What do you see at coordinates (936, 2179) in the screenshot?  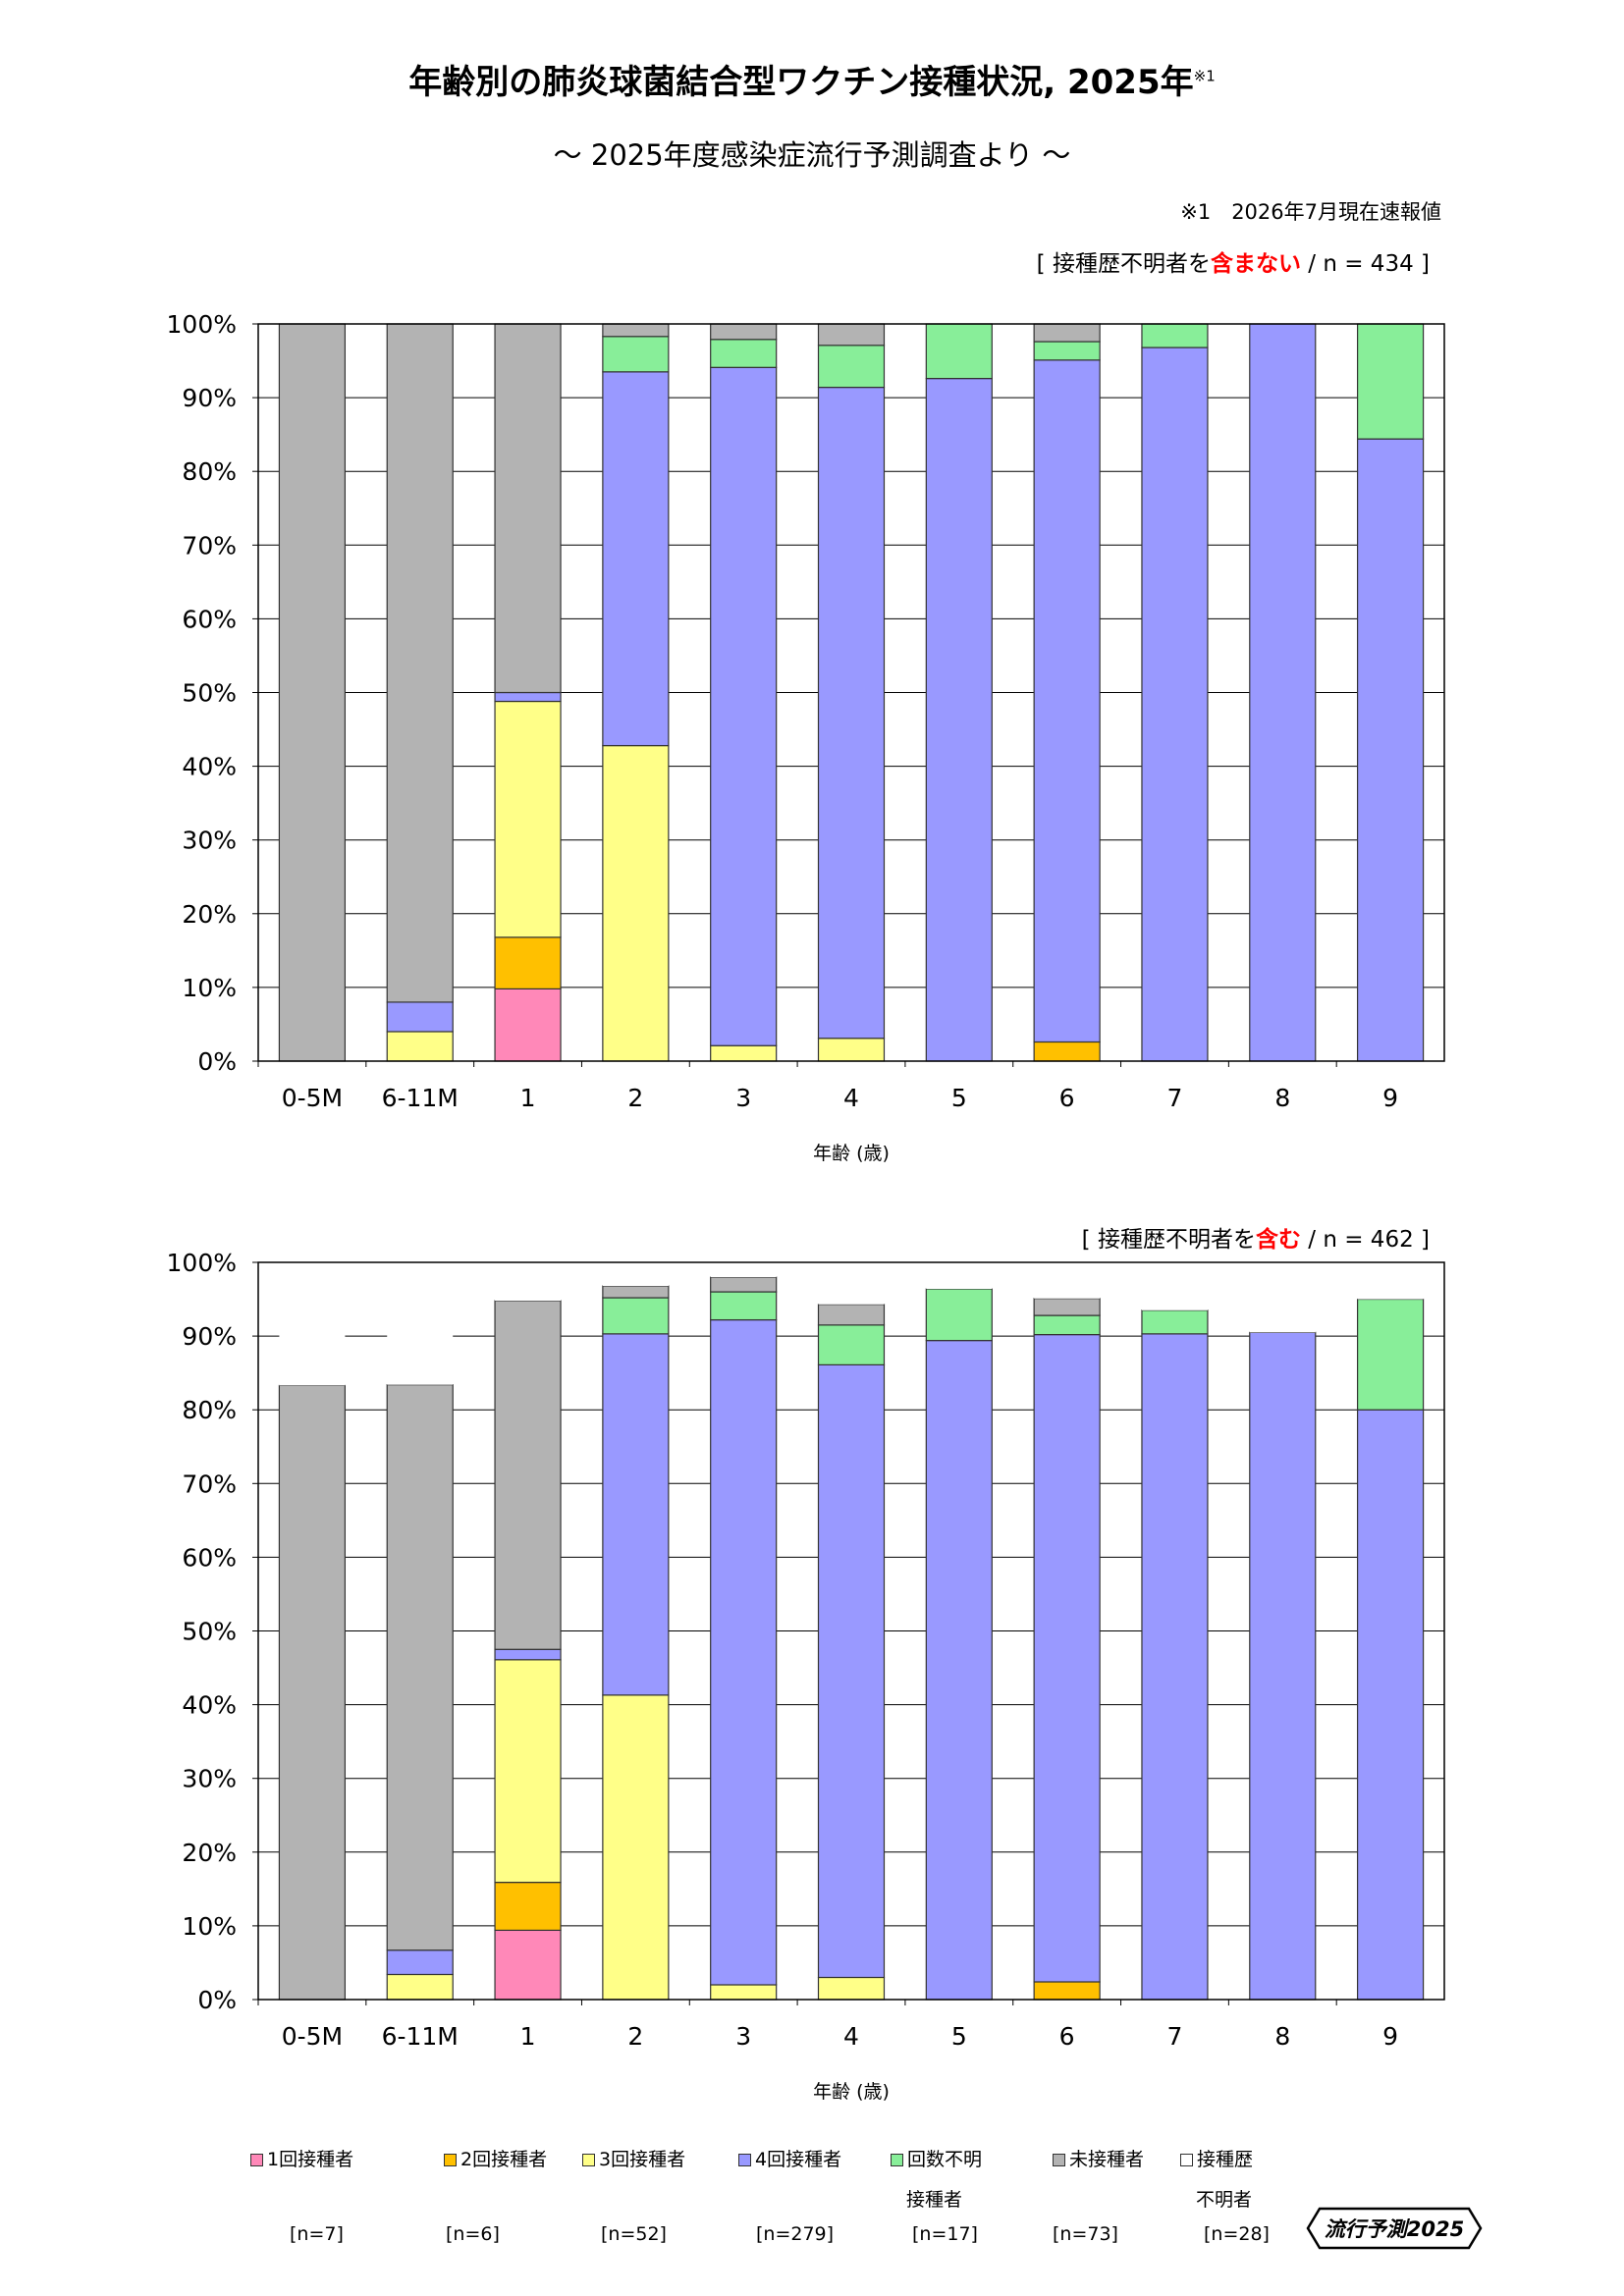 I see `legend-item: 回数不明 接種者` at bounding box center [936, 2179].